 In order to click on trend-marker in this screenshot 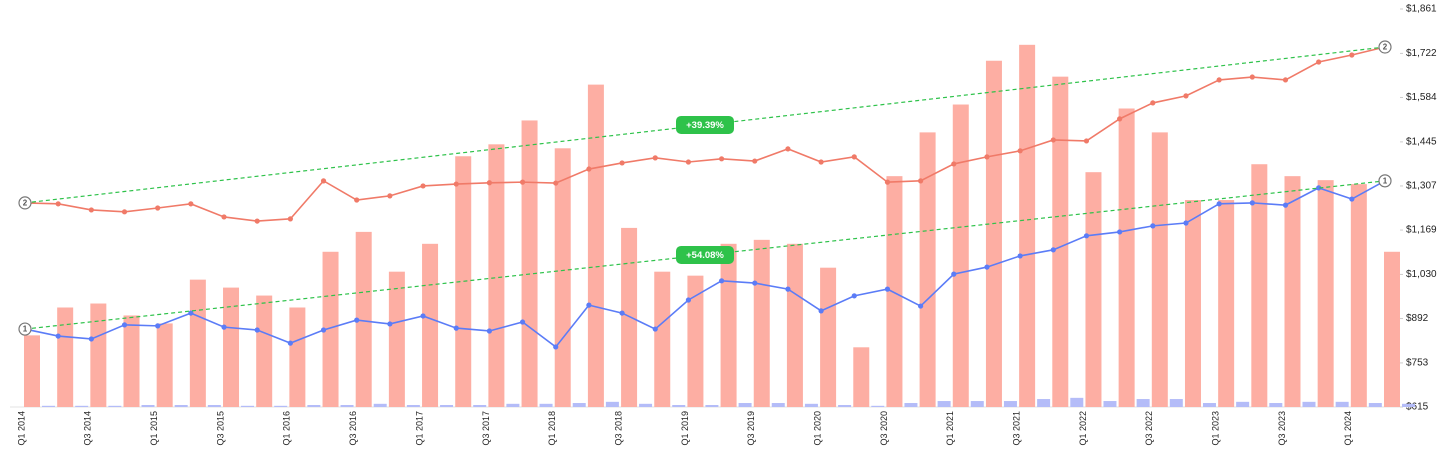, I will do `click(25, 329)`.